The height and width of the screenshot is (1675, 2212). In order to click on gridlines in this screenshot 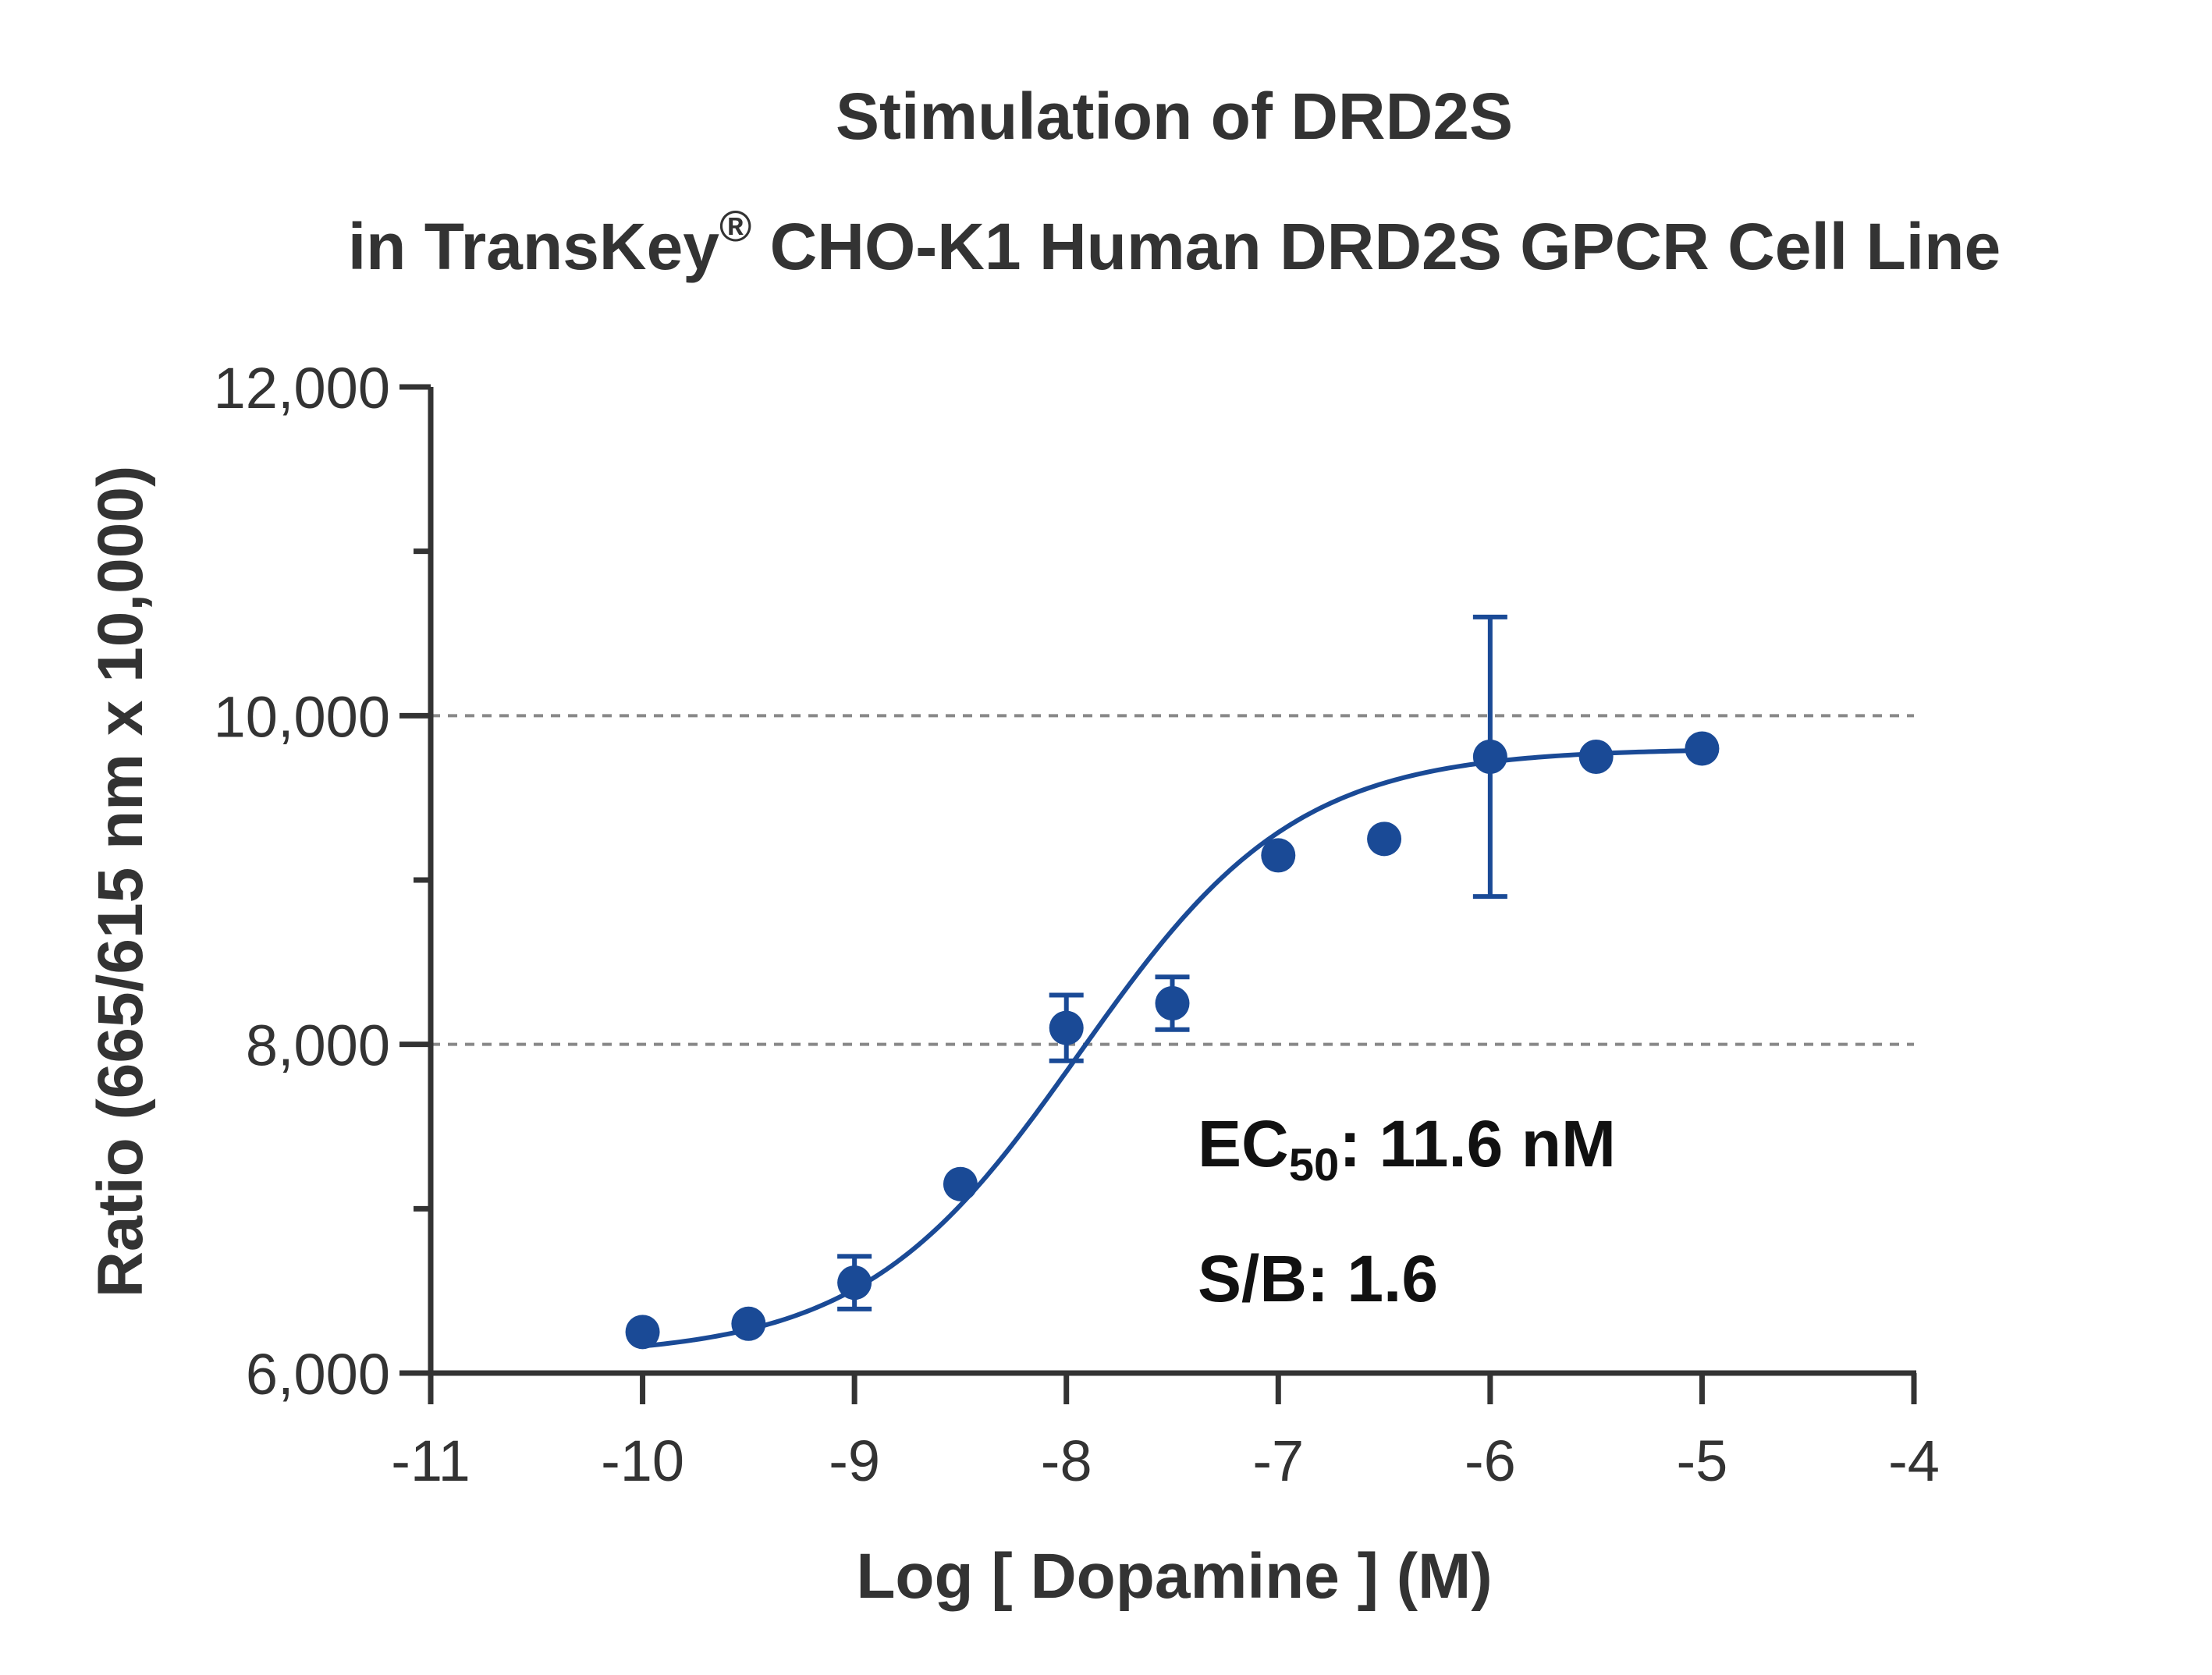, I will do `click(1172, 880)`.